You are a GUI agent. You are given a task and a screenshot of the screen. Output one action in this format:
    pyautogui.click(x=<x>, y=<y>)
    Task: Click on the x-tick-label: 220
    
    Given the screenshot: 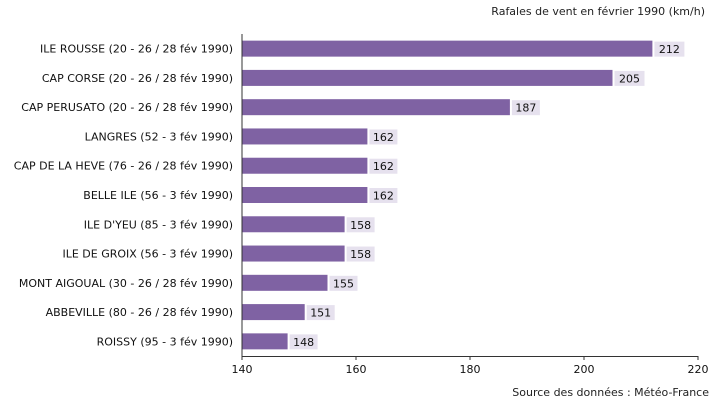 What is the action you would take?
    pyautogui.click(x=698, y=369)
    